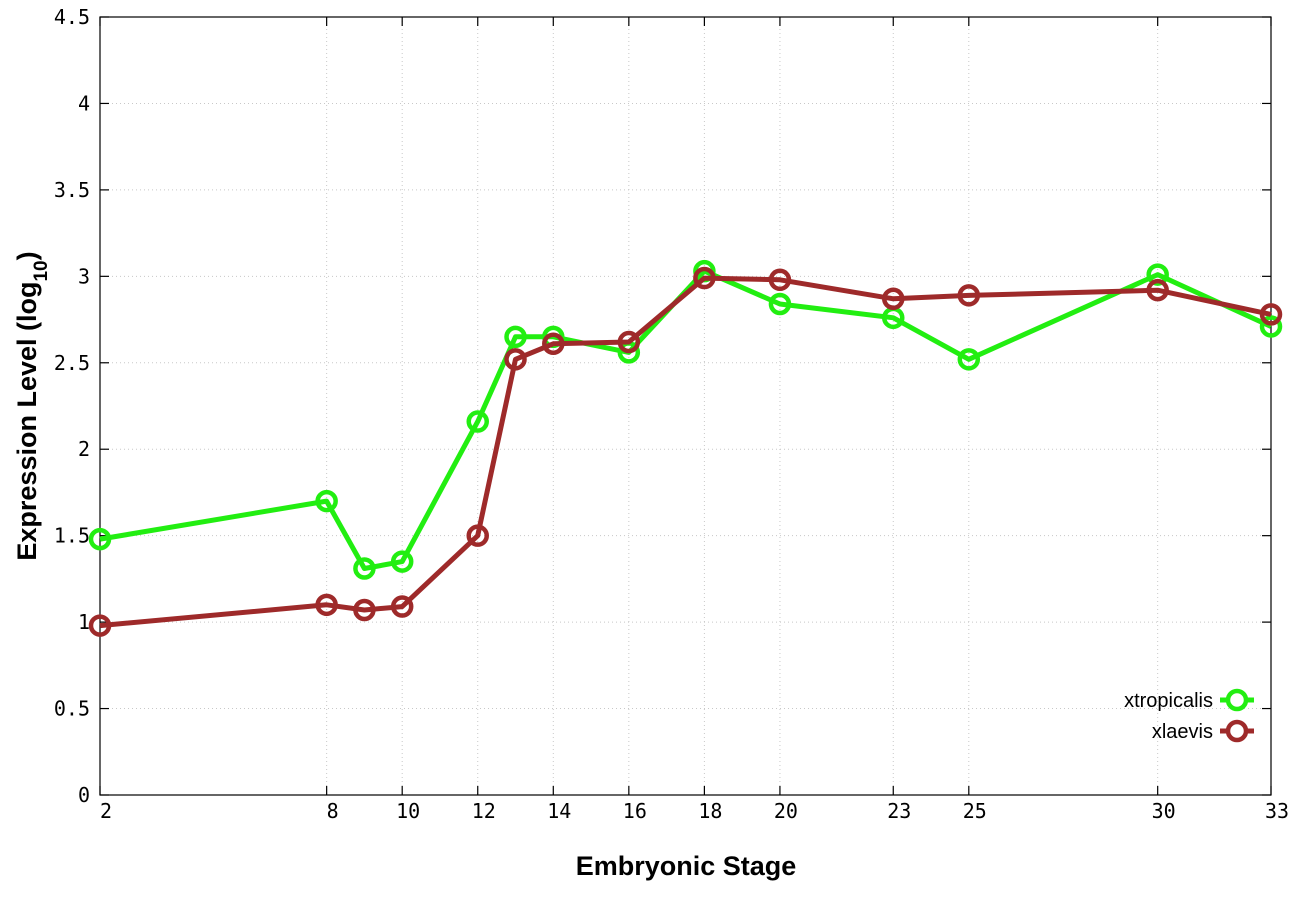  I want to click on legend-label: xlaevis, so click(1182, 732).